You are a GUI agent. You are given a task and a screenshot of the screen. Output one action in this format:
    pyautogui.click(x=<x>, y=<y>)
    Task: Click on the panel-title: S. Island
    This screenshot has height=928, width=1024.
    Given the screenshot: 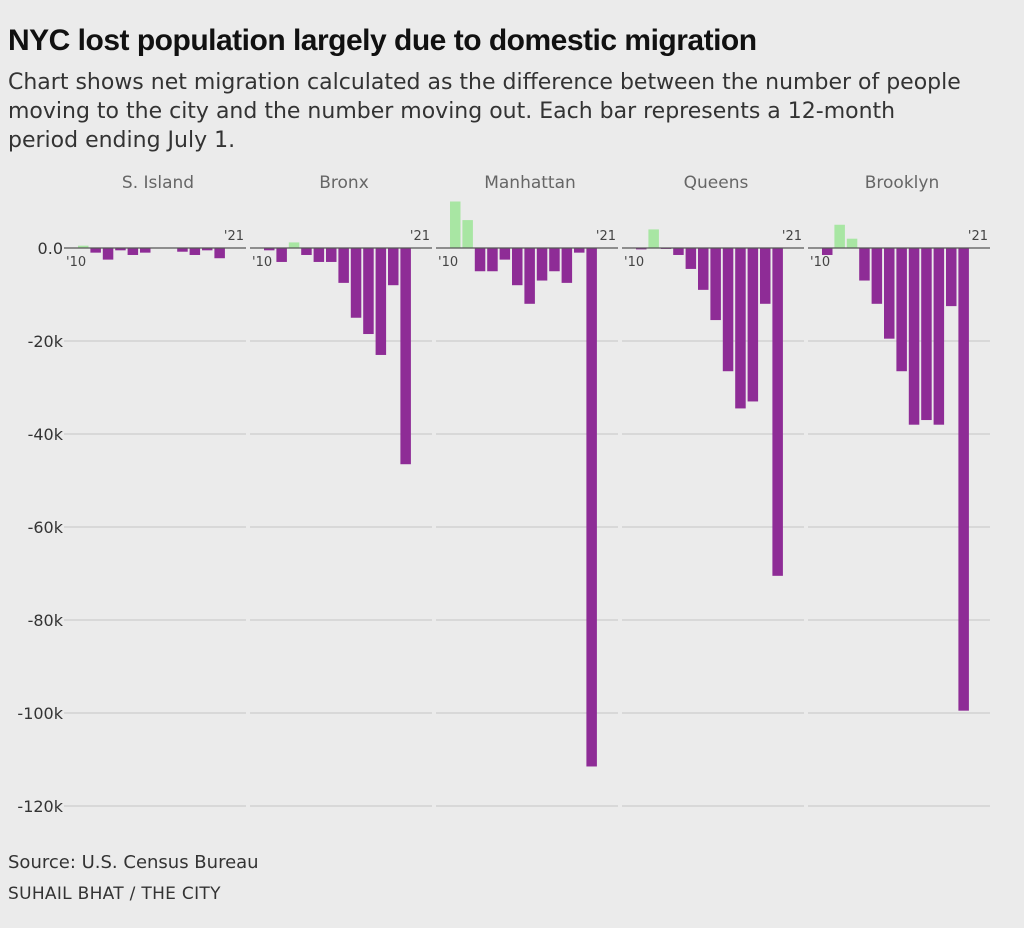 What is the action you would take?
    pyautogui.click(x=158, y=183)
    